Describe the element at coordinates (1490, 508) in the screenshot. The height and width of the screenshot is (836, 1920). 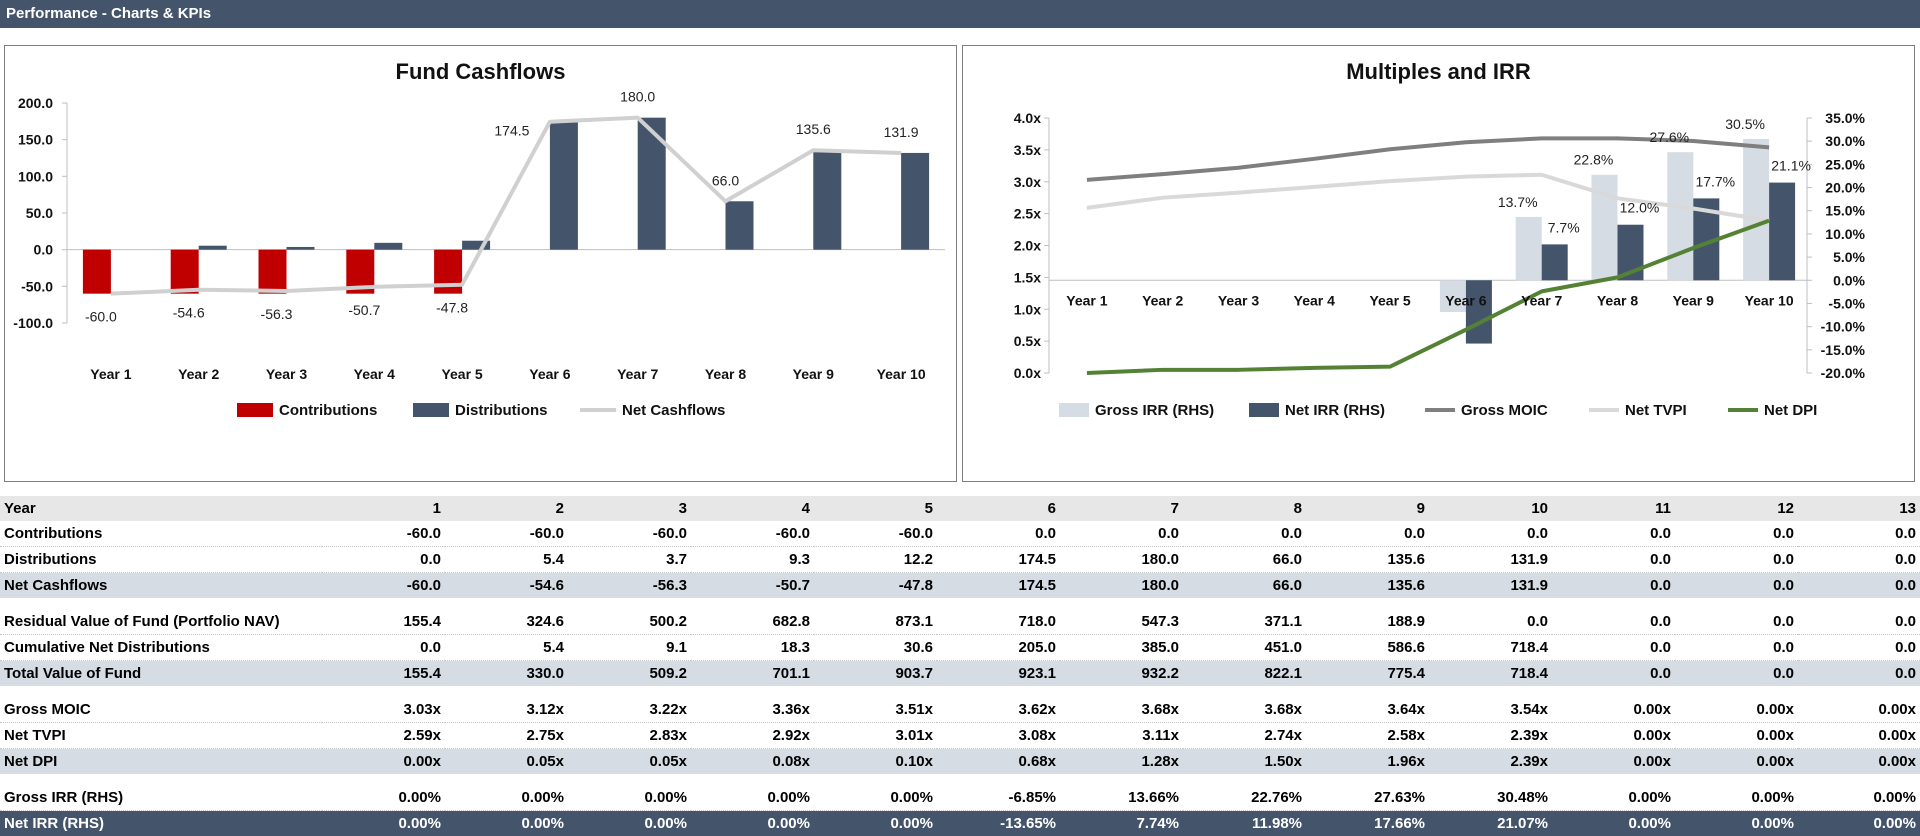
I see `table-cell: 10` at that location.